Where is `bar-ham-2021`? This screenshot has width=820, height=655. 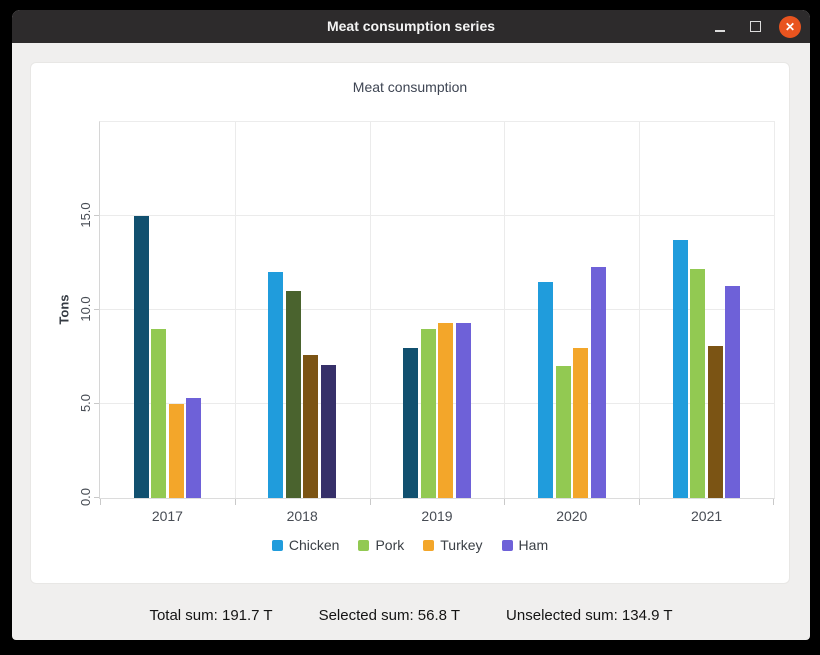
bar-ham-2021 is located at coordinates (733, 391).